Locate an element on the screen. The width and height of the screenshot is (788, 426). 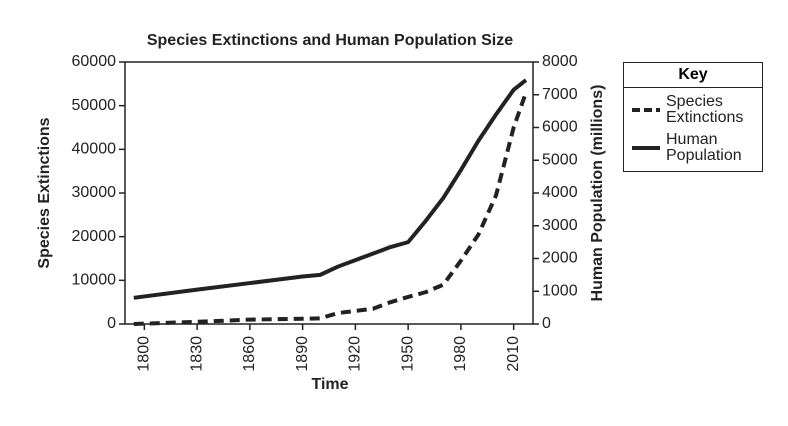
y-tick-label: 30000 is located at coordinates (94, 192).